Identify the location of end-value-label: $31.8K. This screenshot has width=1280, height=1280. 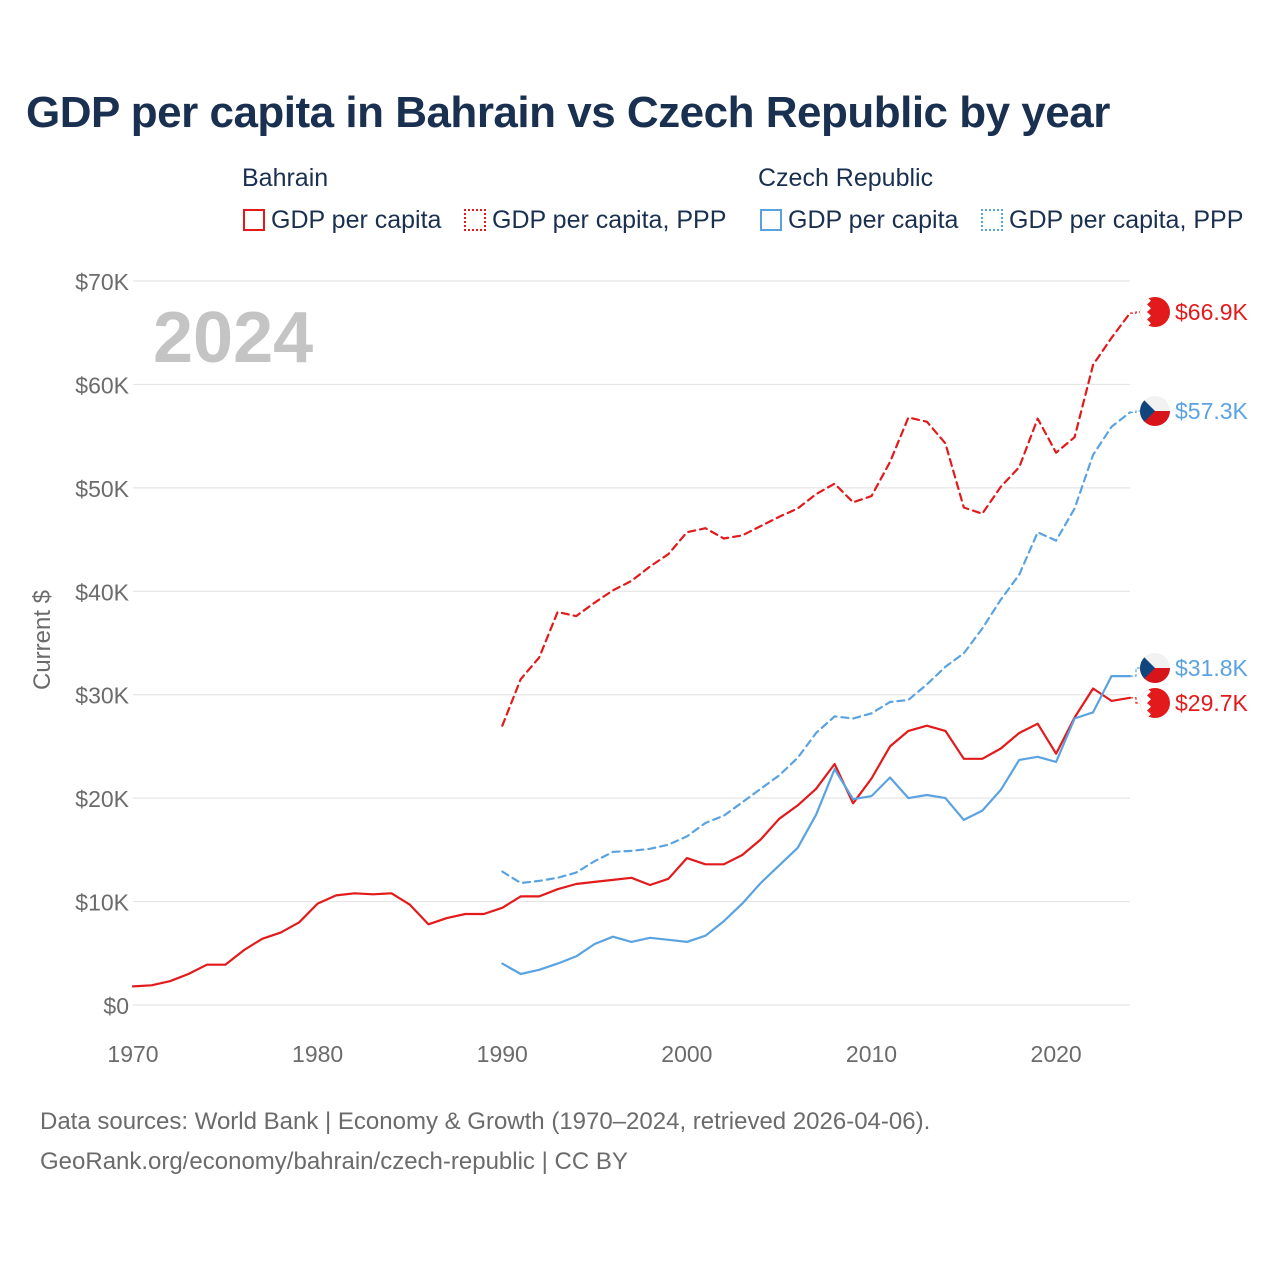
(1212, 668).